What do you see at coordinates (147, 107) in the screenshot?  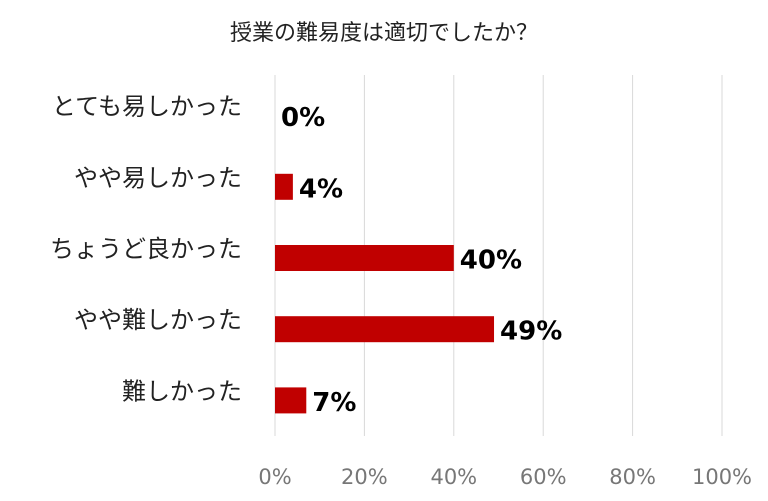 I see `y-tick-label: とても易しかった` at bounding box center [147, 107].